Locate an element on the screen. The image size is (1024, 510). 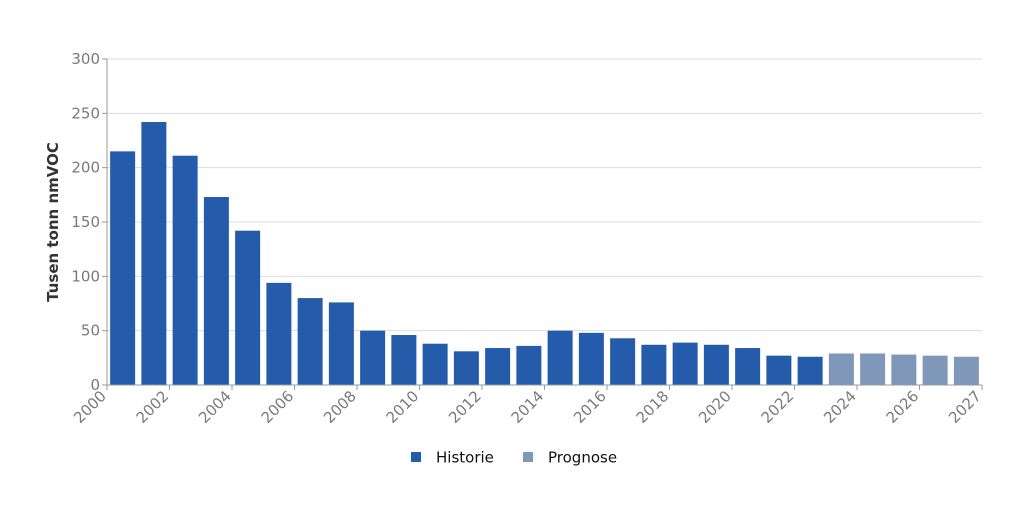
y-tick-label-50: 50 is located at coordinates (90, 331).